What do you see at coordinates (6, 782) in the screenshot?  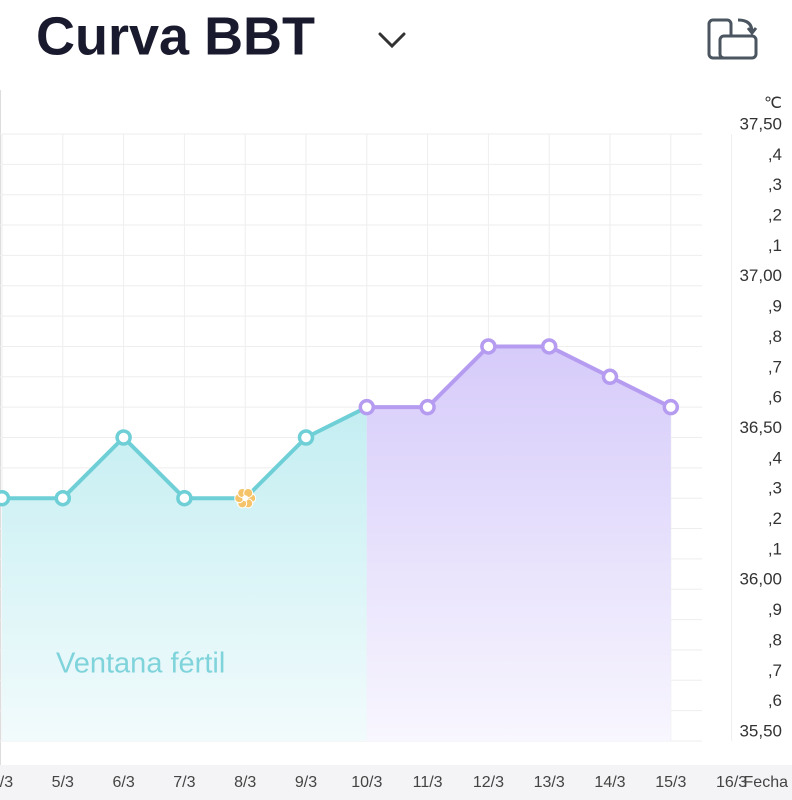 I see `x-tick-label: 4/3` at bounding box center [6, 782].